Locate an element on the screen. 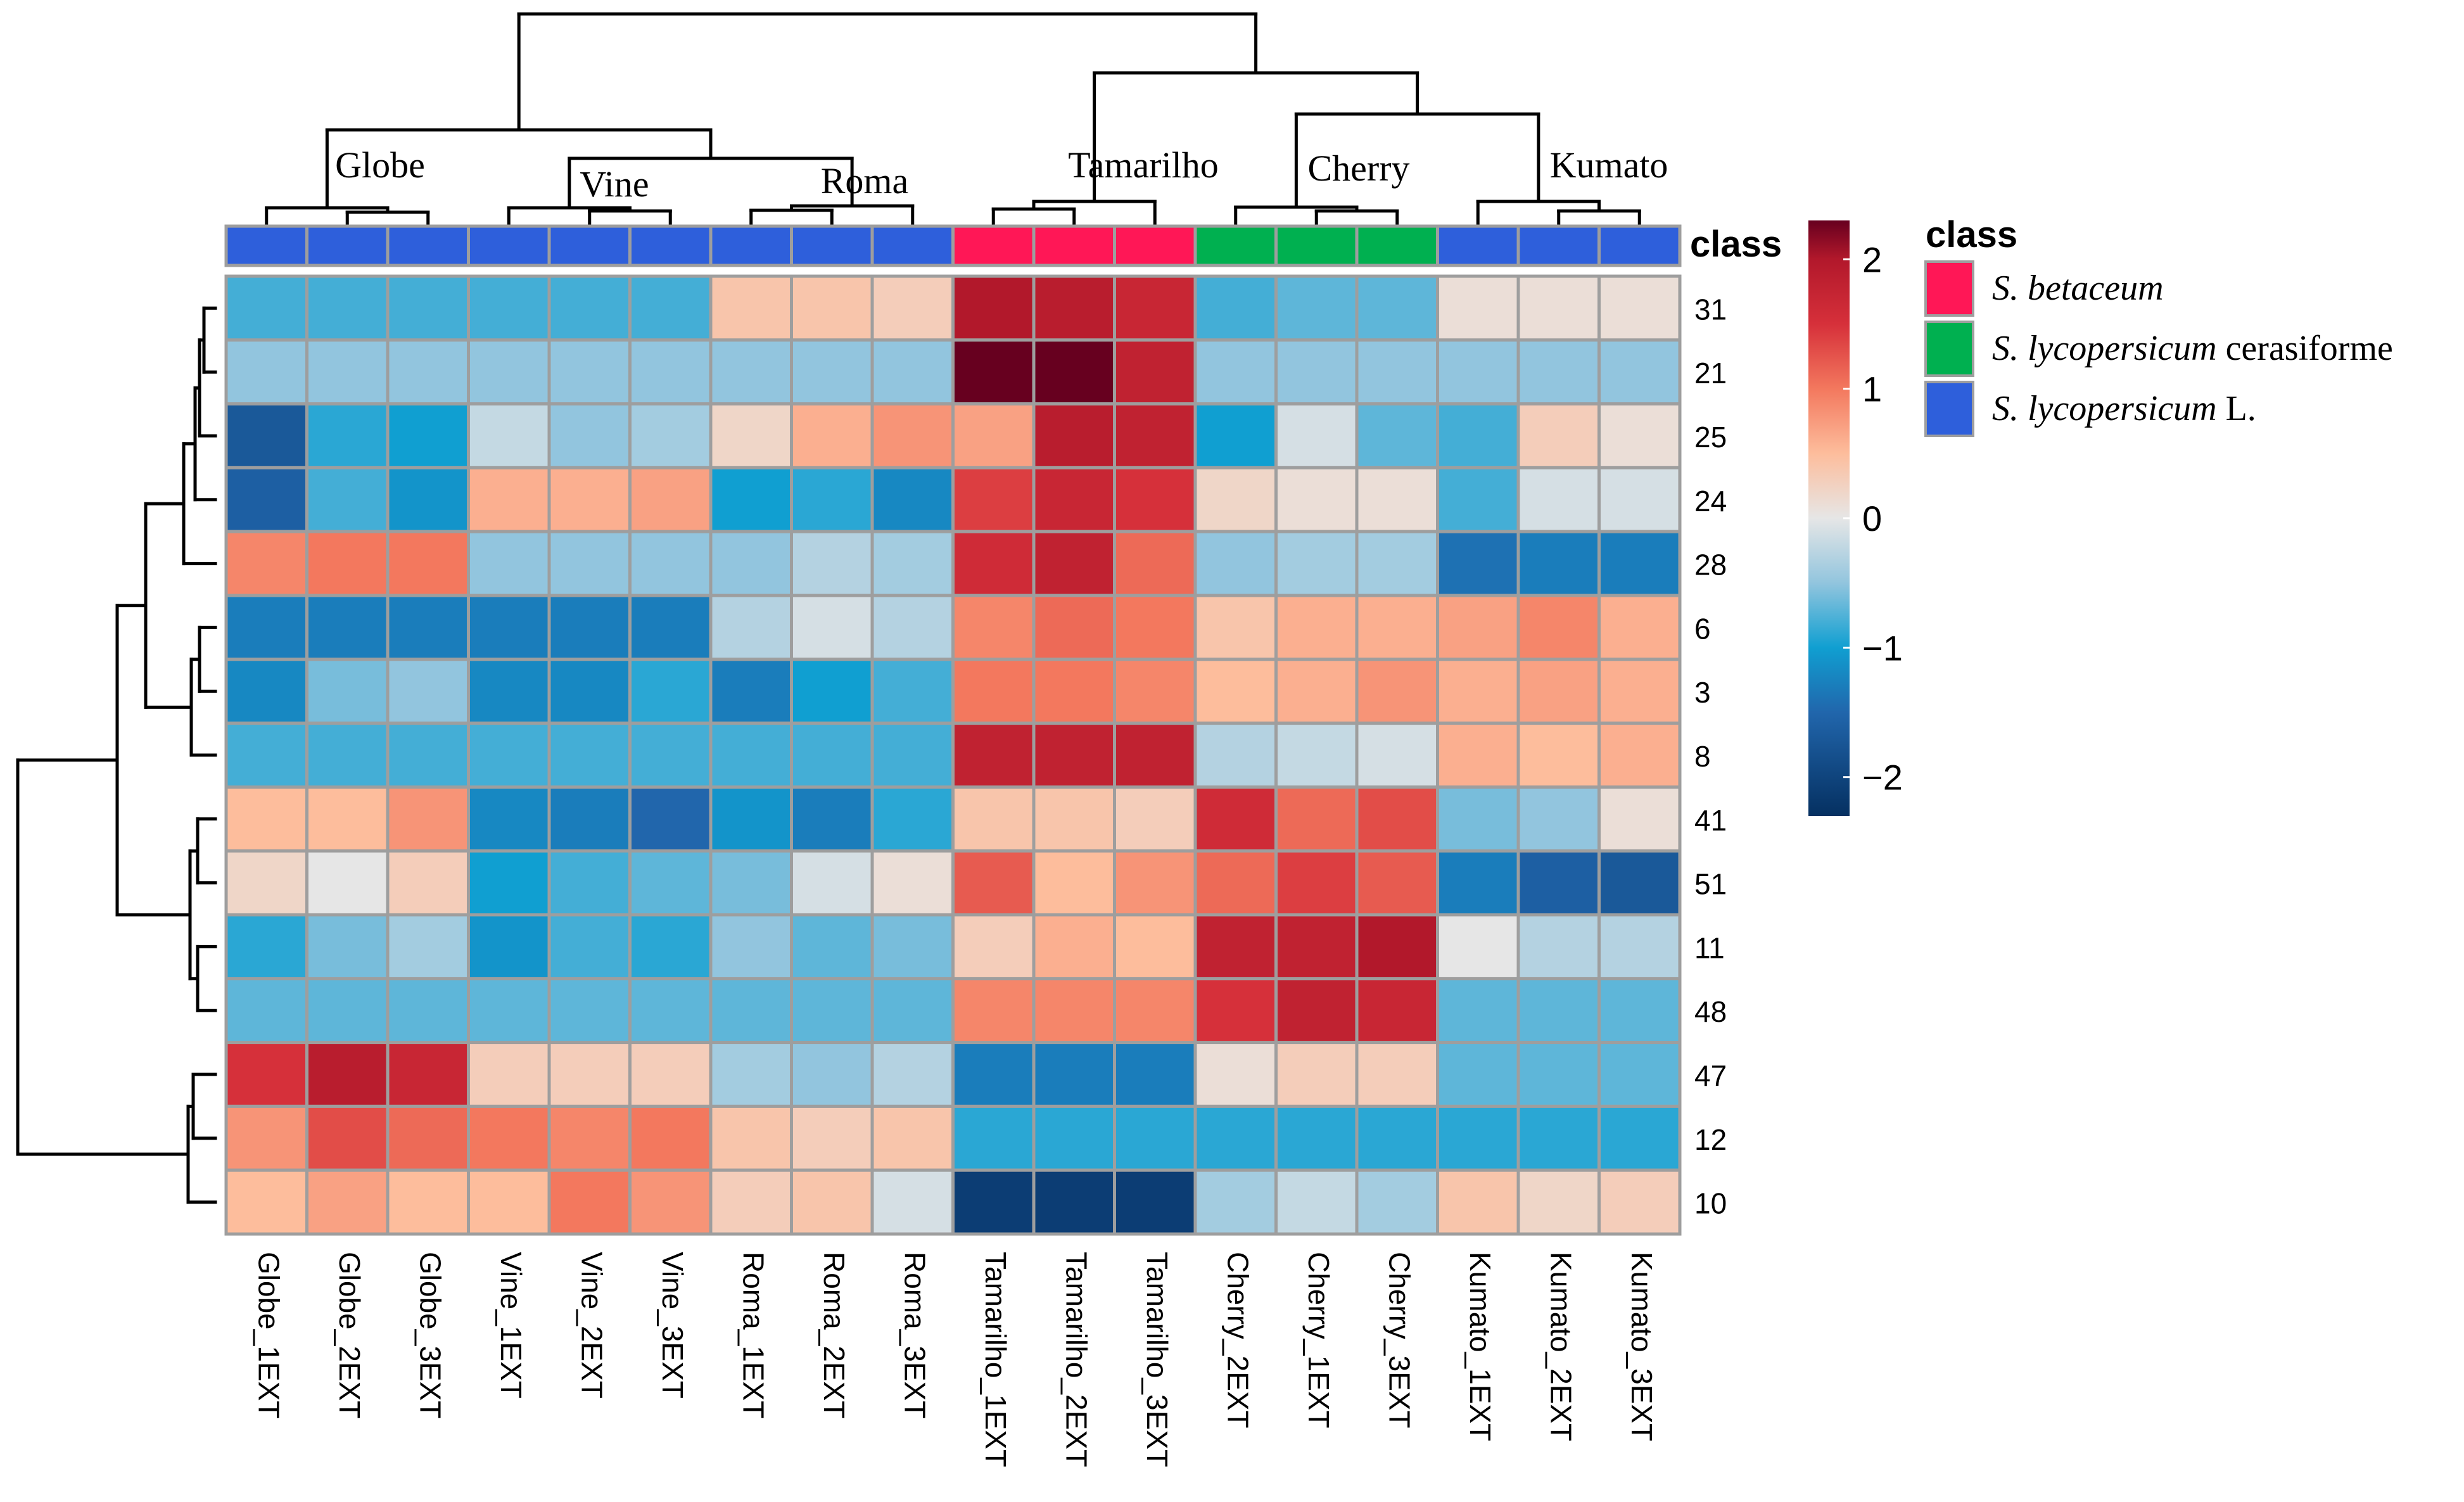 This screenshot has height=1502, width=2464. group-label-cherry: Cherry is located at coordinates (1358, 168).